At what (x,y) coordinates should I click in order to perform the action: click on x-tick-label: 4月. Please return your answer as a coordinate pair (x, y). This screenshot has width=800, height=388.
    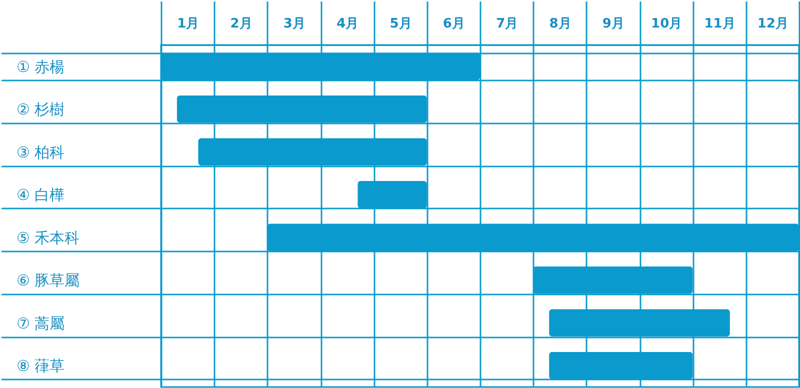
    Looking at the image, I should click on (347, 24).